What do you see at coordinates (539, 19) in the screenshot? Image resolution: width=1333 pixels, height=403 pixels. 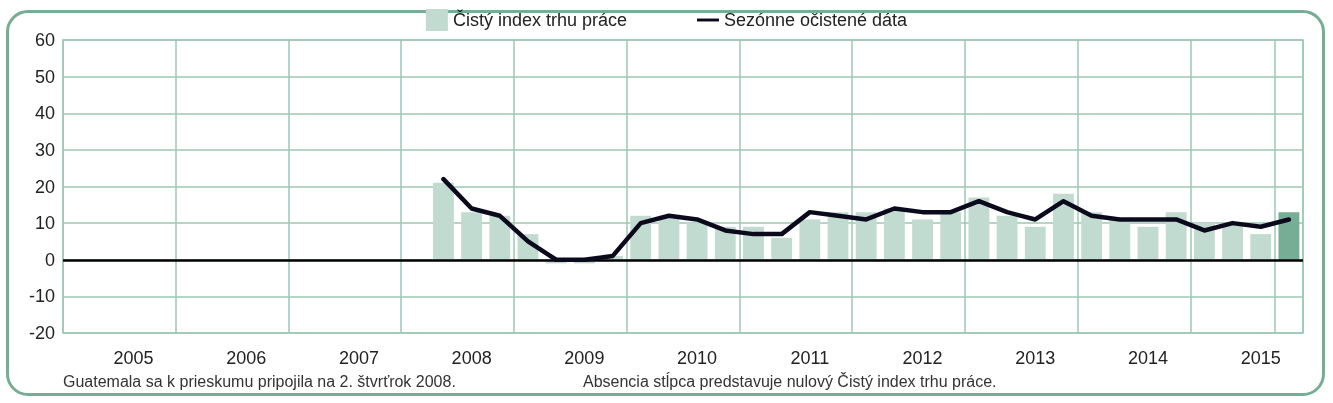 I see `legend-label: Čistý index trhu práce` at bounding box center [539, 19].